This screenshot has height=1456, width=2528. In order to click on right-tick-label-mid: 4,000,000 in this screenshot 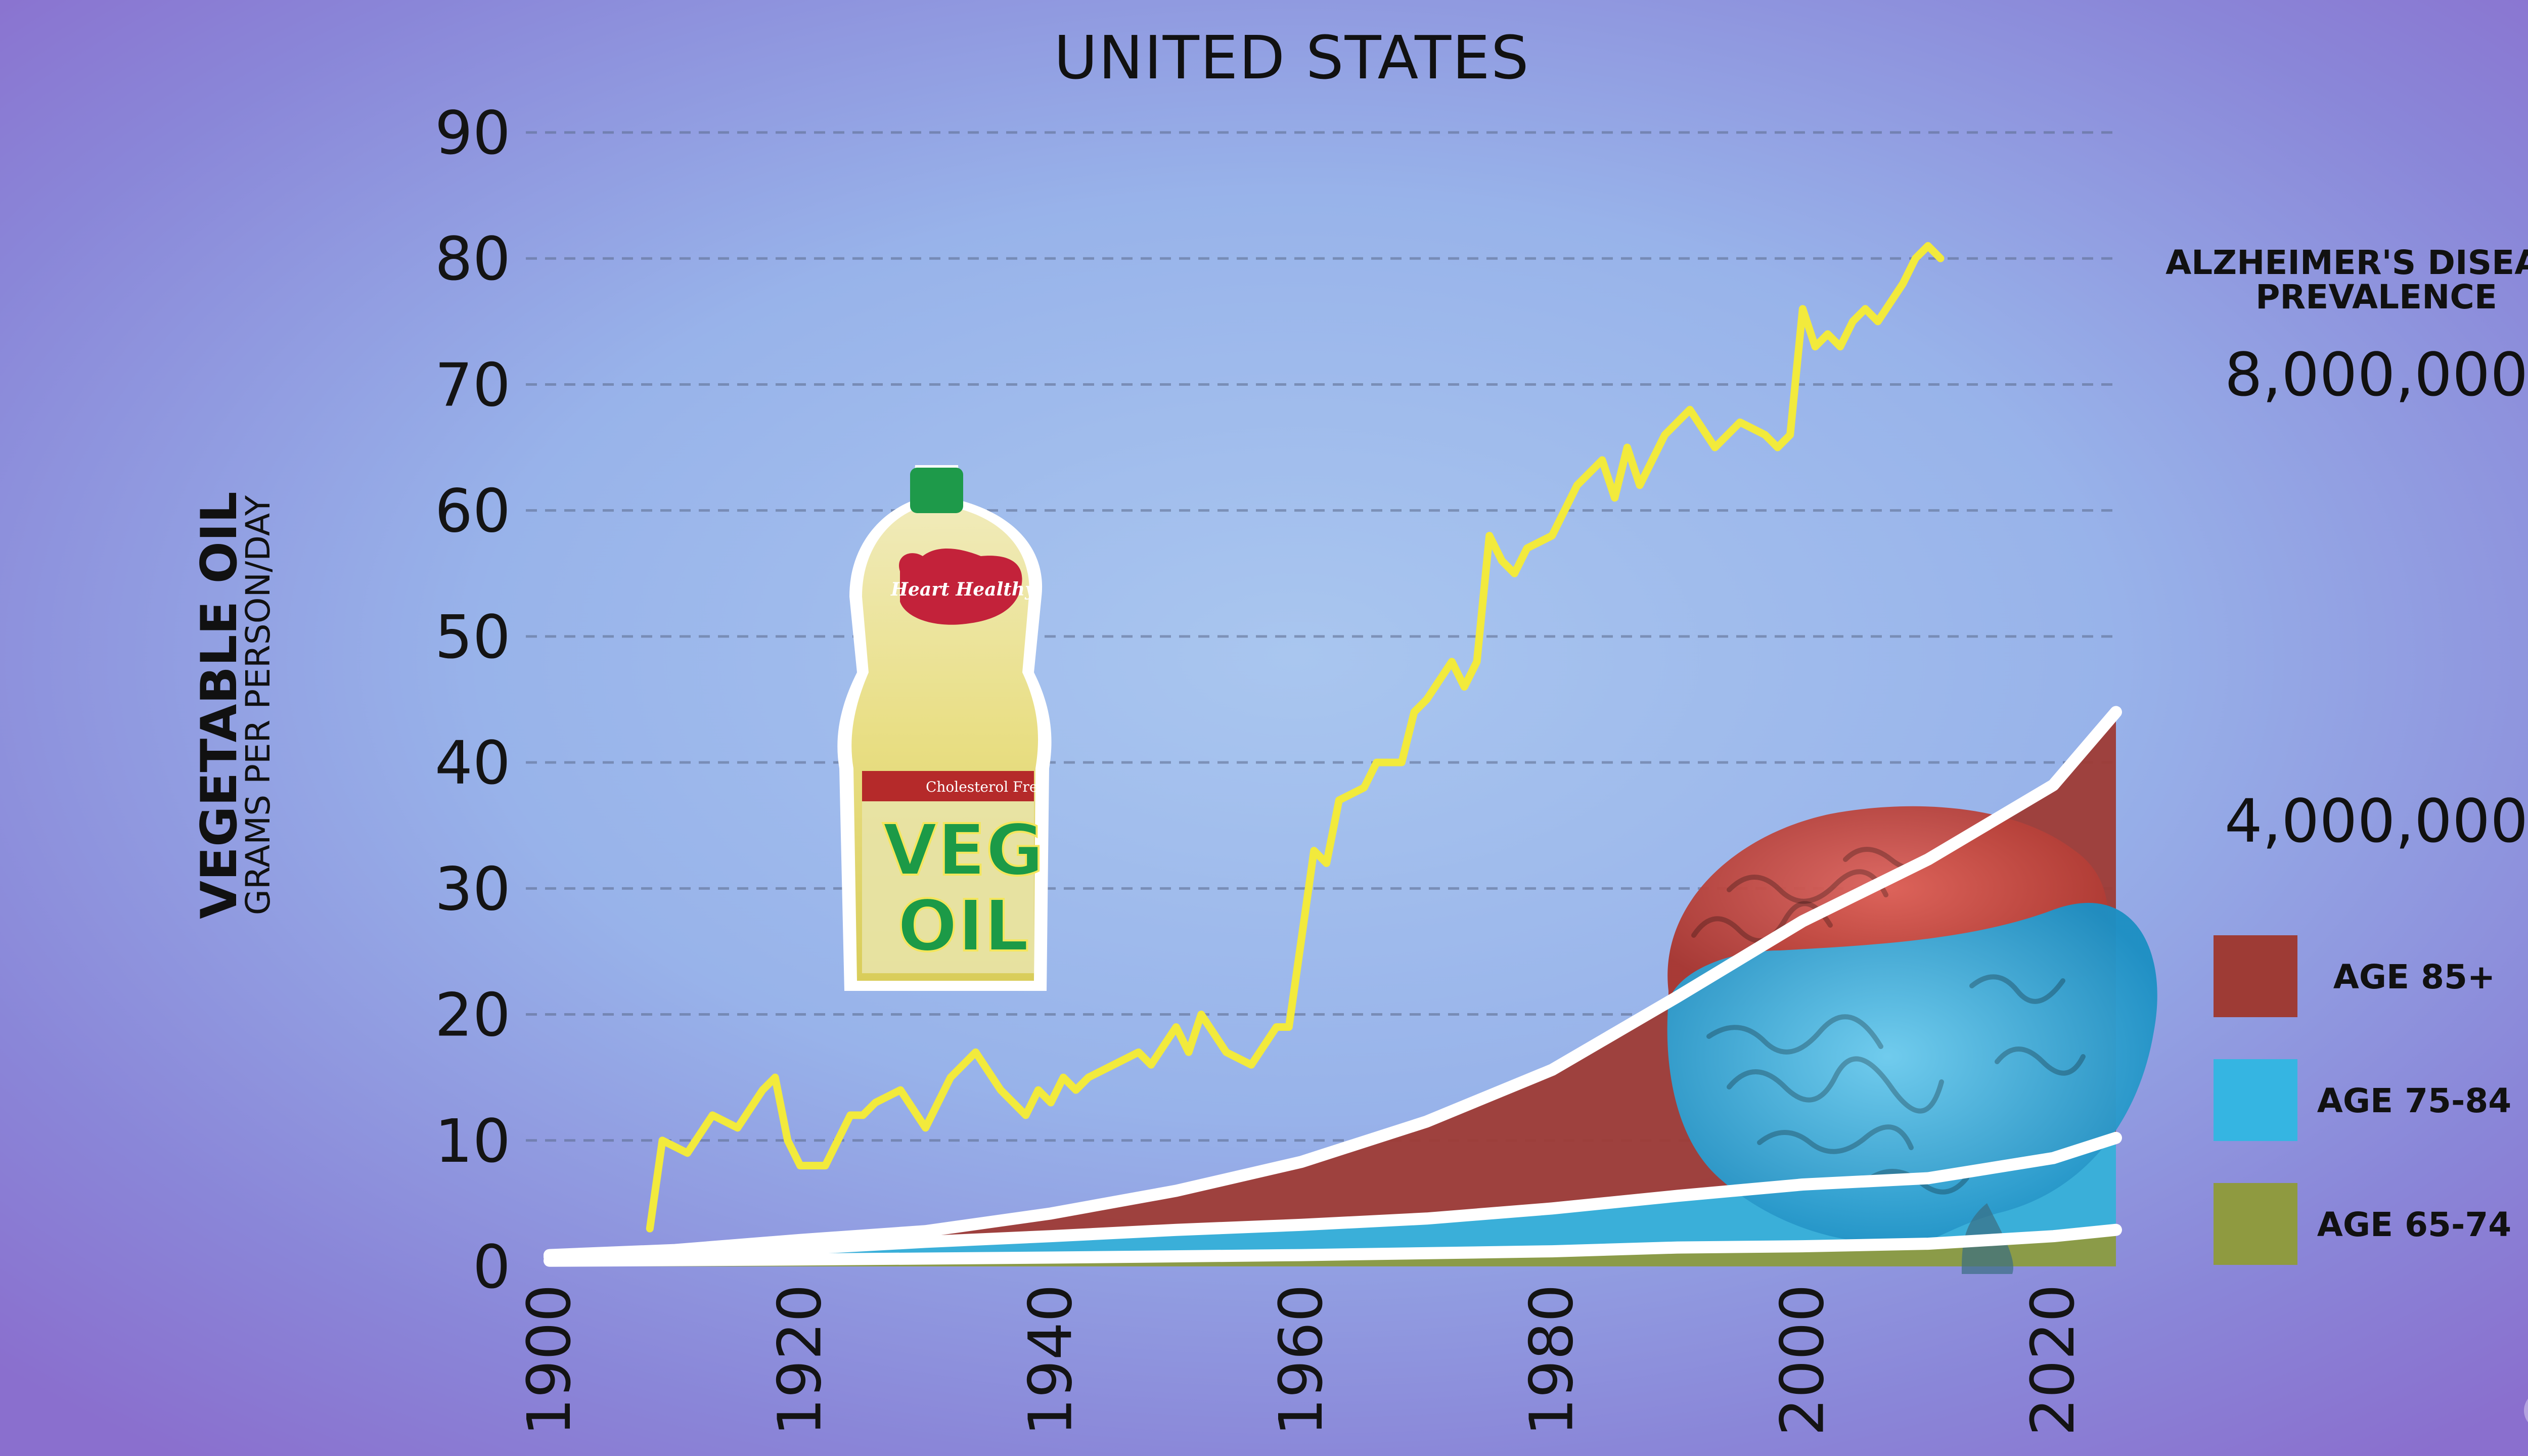, I will do `click(2377, 821)`.